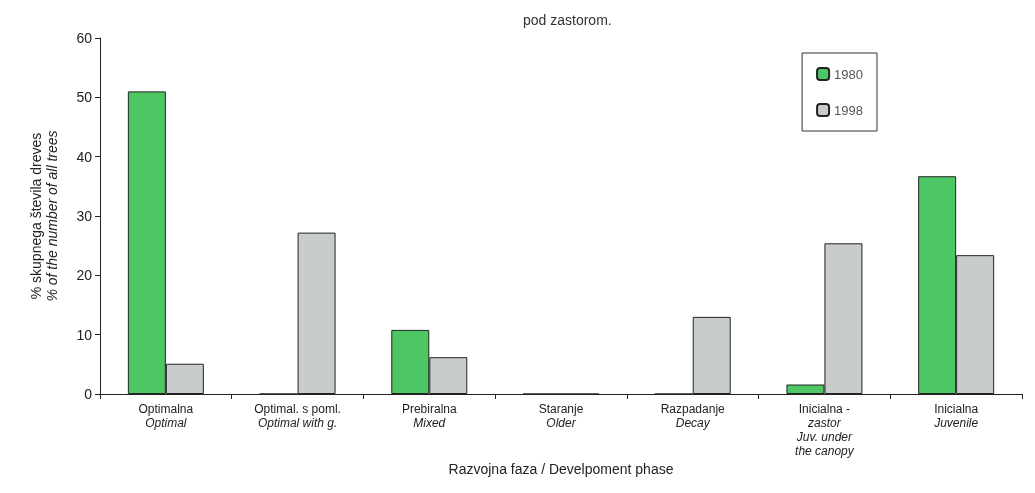  I want to click on x-tick-label: Optimal. s poml. Optimal with g., so click(297, 416).